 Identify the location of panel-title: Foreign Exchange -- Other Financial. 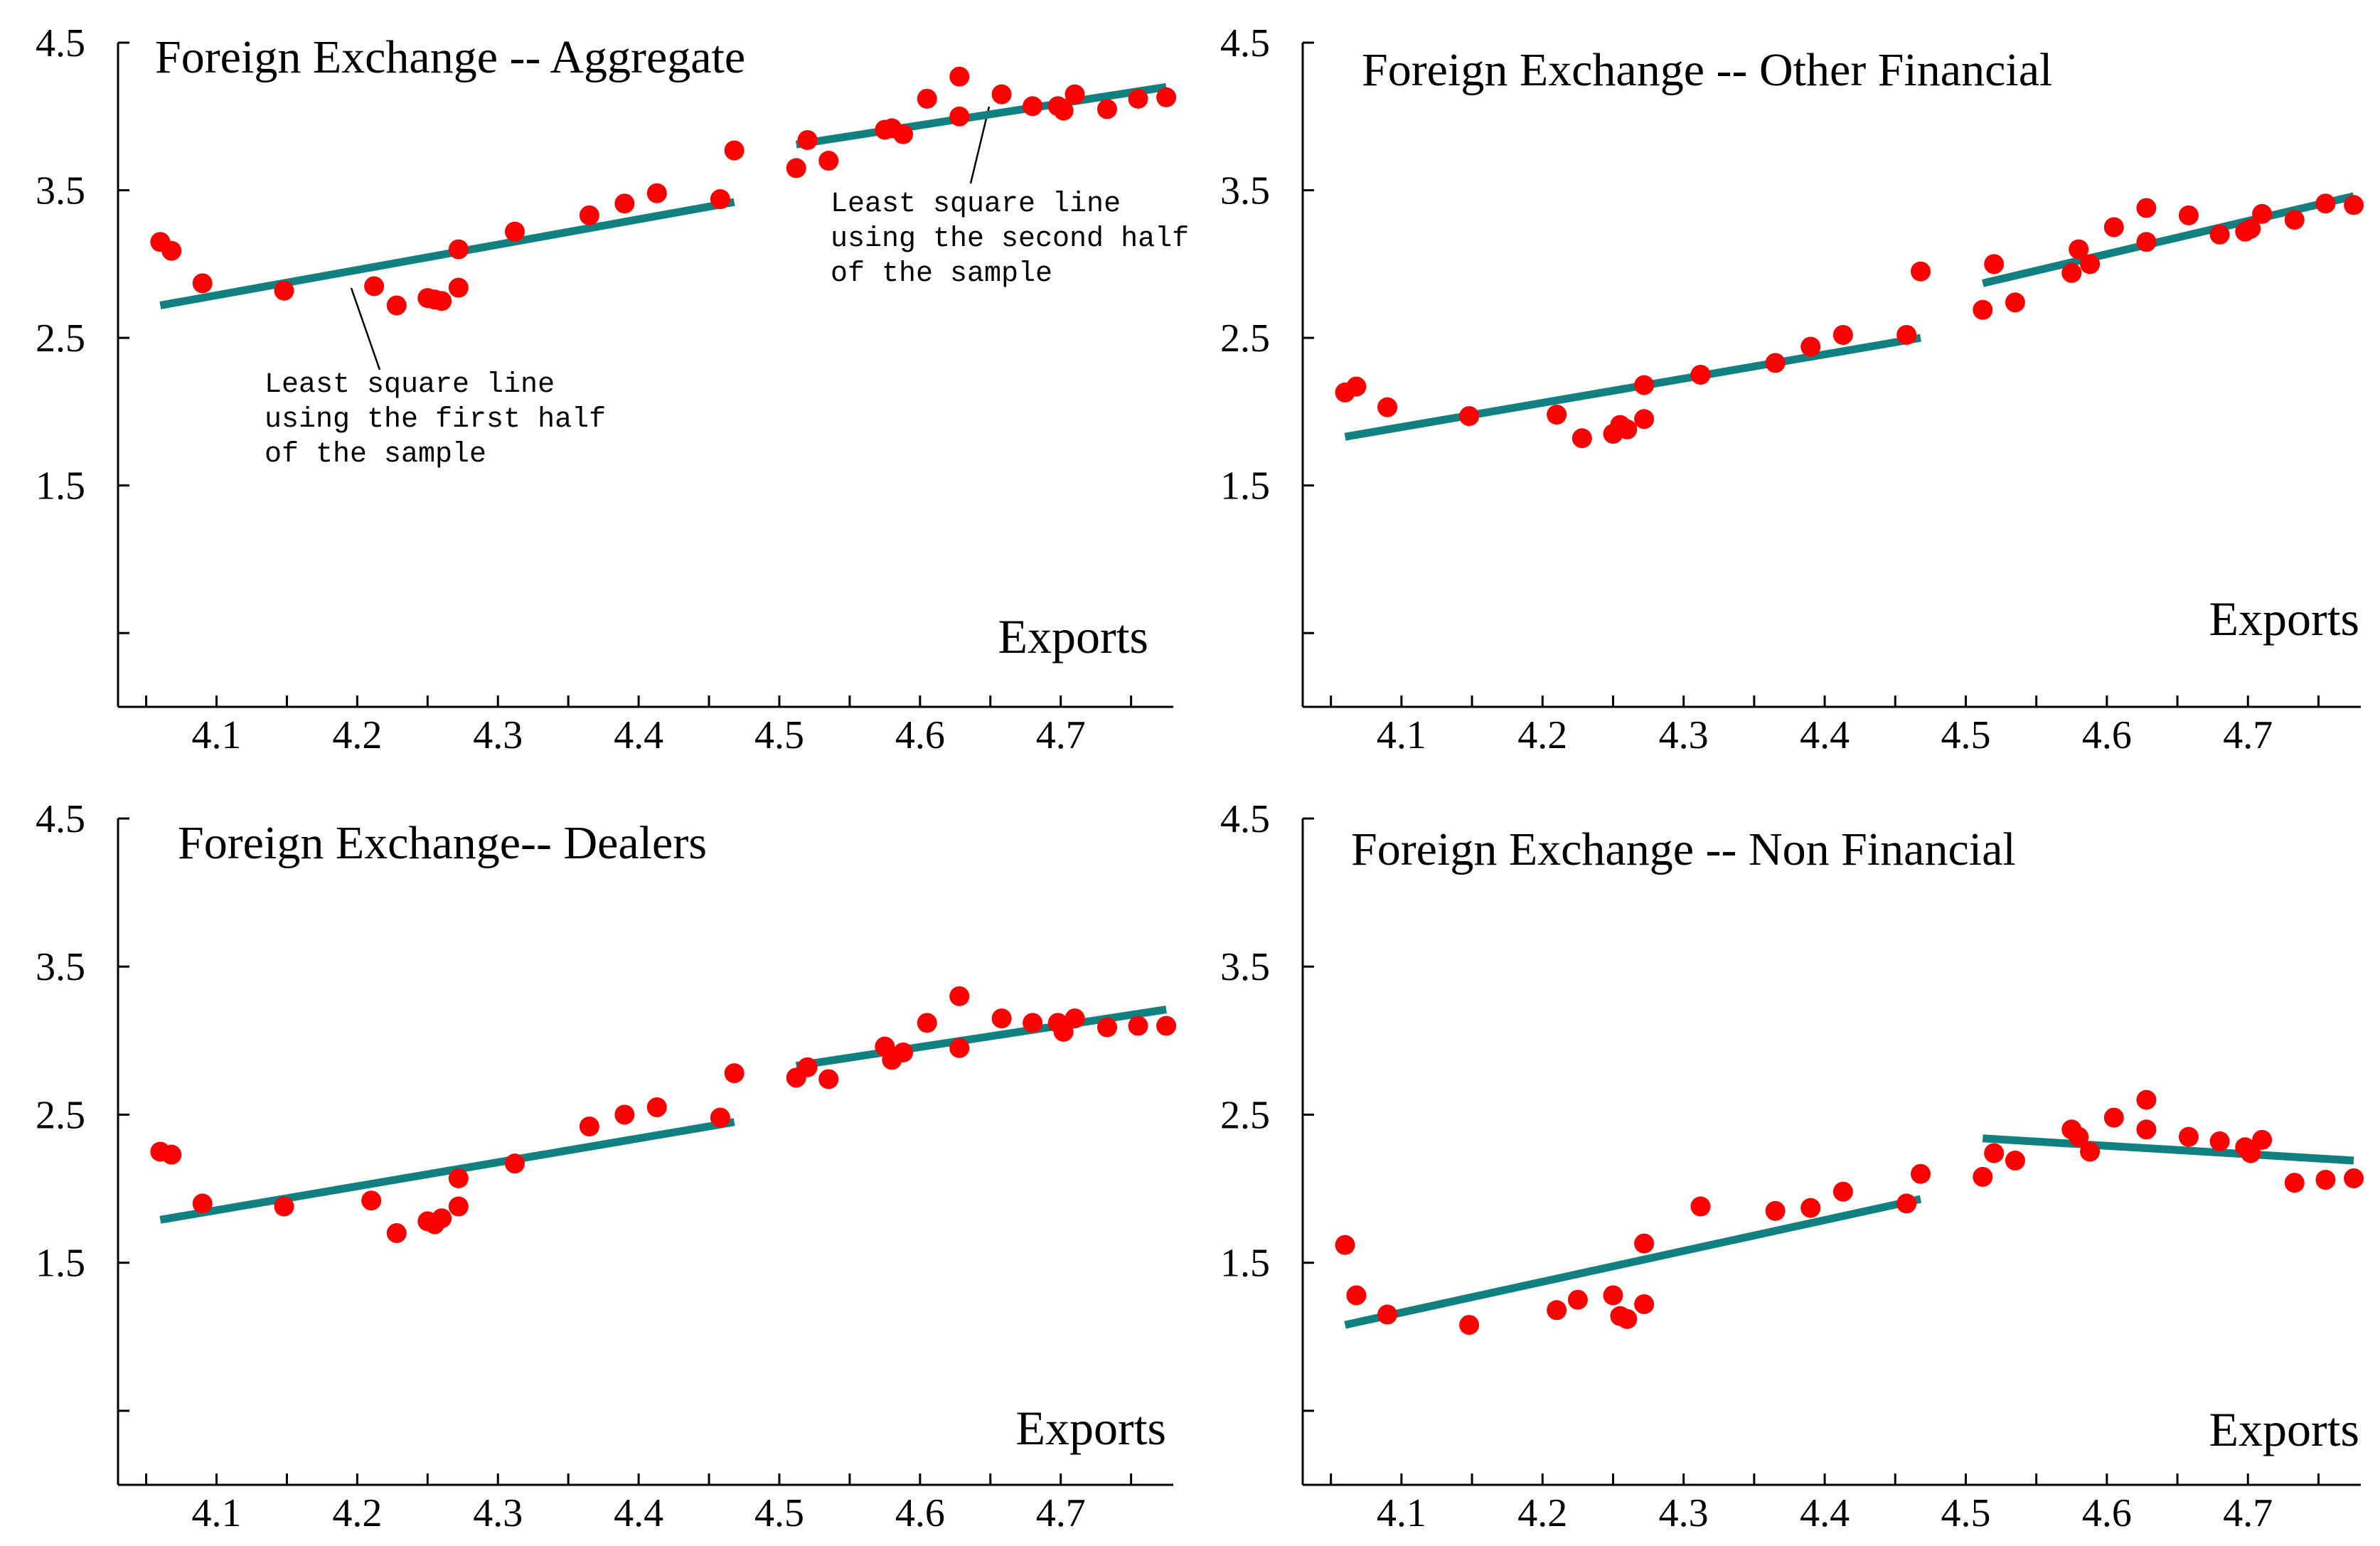
(1707, 70).